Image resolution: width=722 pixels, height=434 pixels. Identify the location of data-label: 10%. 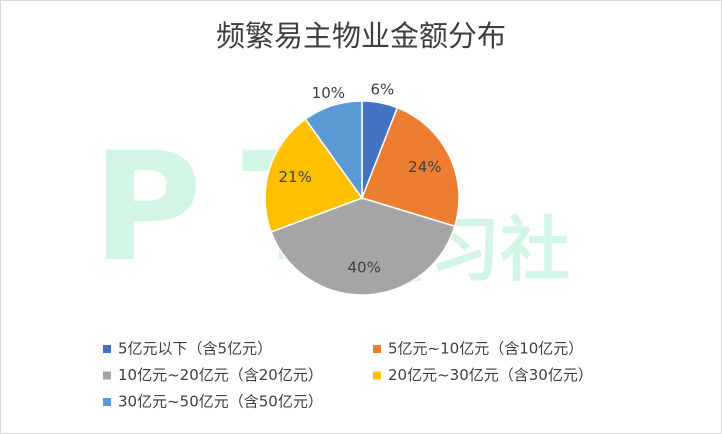
(328, 93).